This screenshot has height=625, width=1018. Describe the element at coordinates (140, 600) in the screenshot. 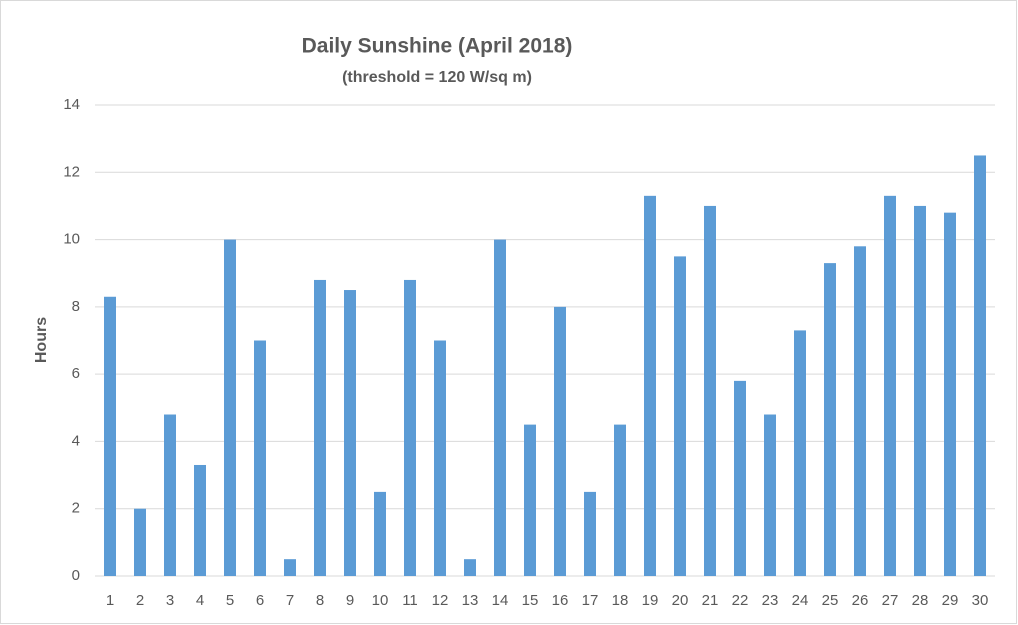

I see `x-tick-label: 2` at that location.